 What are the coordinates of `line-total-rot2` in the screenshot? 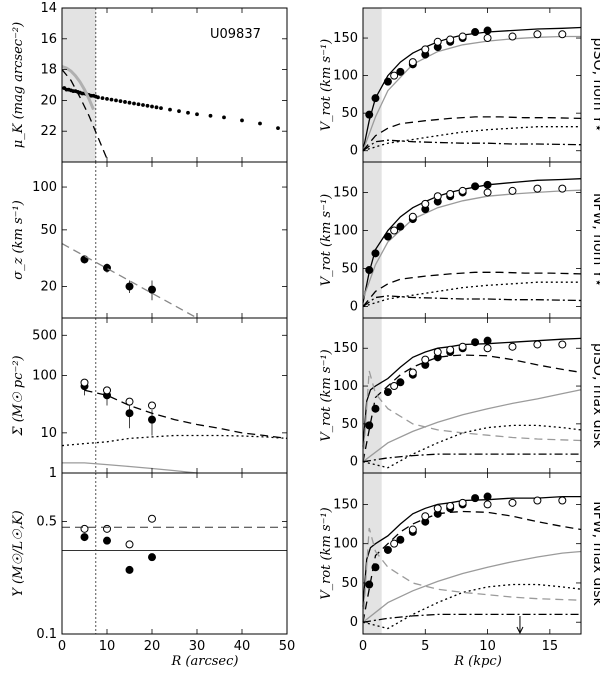 It's located at (472, 240).